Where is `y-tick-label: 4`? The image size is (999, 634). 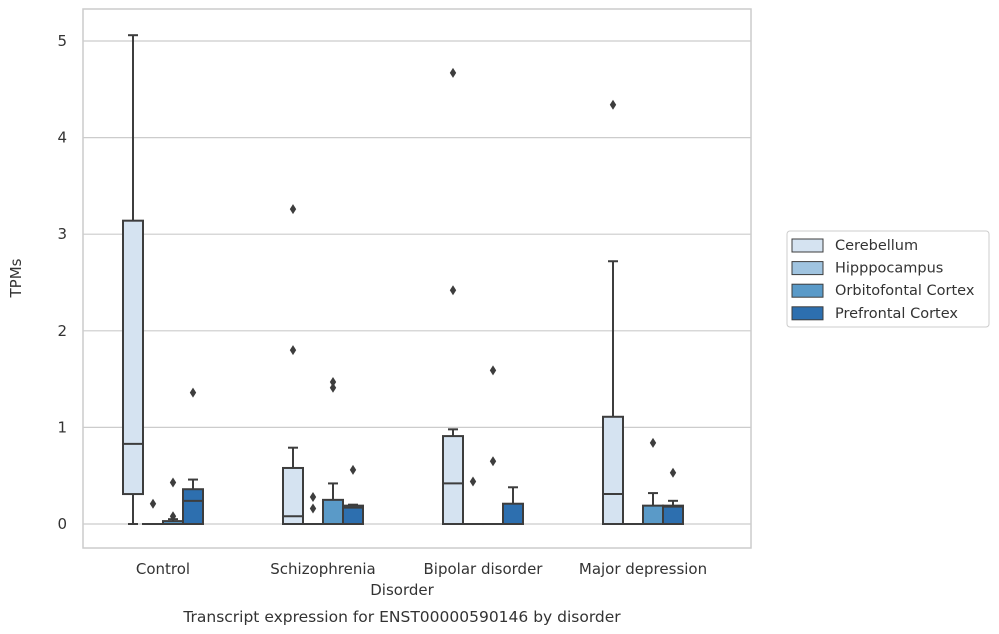
y-tick-label: 4 is located at coordinates (62, 138).